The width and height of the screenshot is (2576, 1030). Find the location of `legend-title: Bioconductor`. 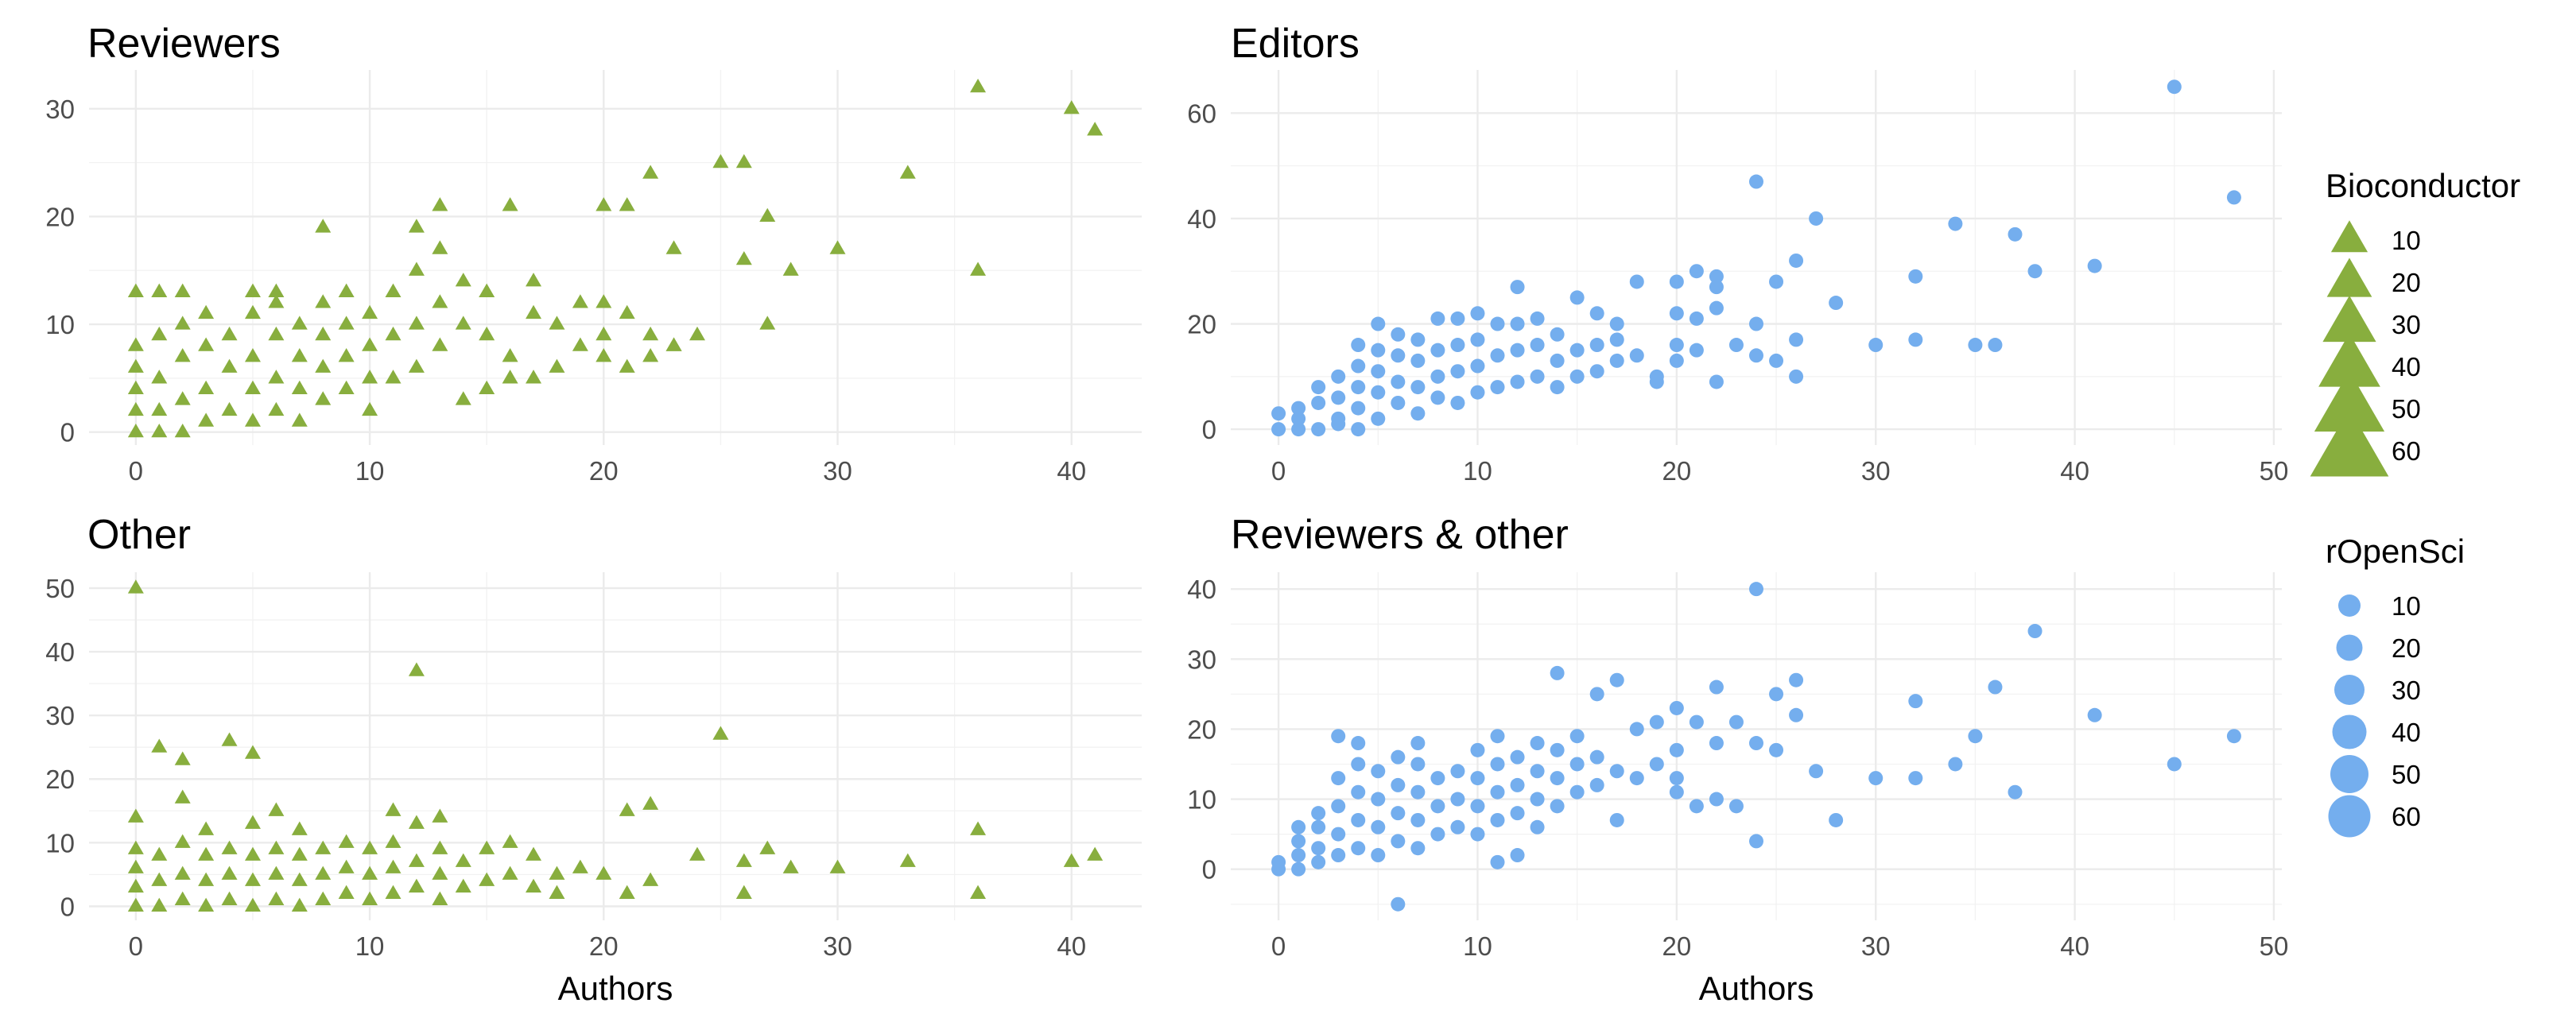

legend-title: Bioconductor is located at coordinates (2423, 185).